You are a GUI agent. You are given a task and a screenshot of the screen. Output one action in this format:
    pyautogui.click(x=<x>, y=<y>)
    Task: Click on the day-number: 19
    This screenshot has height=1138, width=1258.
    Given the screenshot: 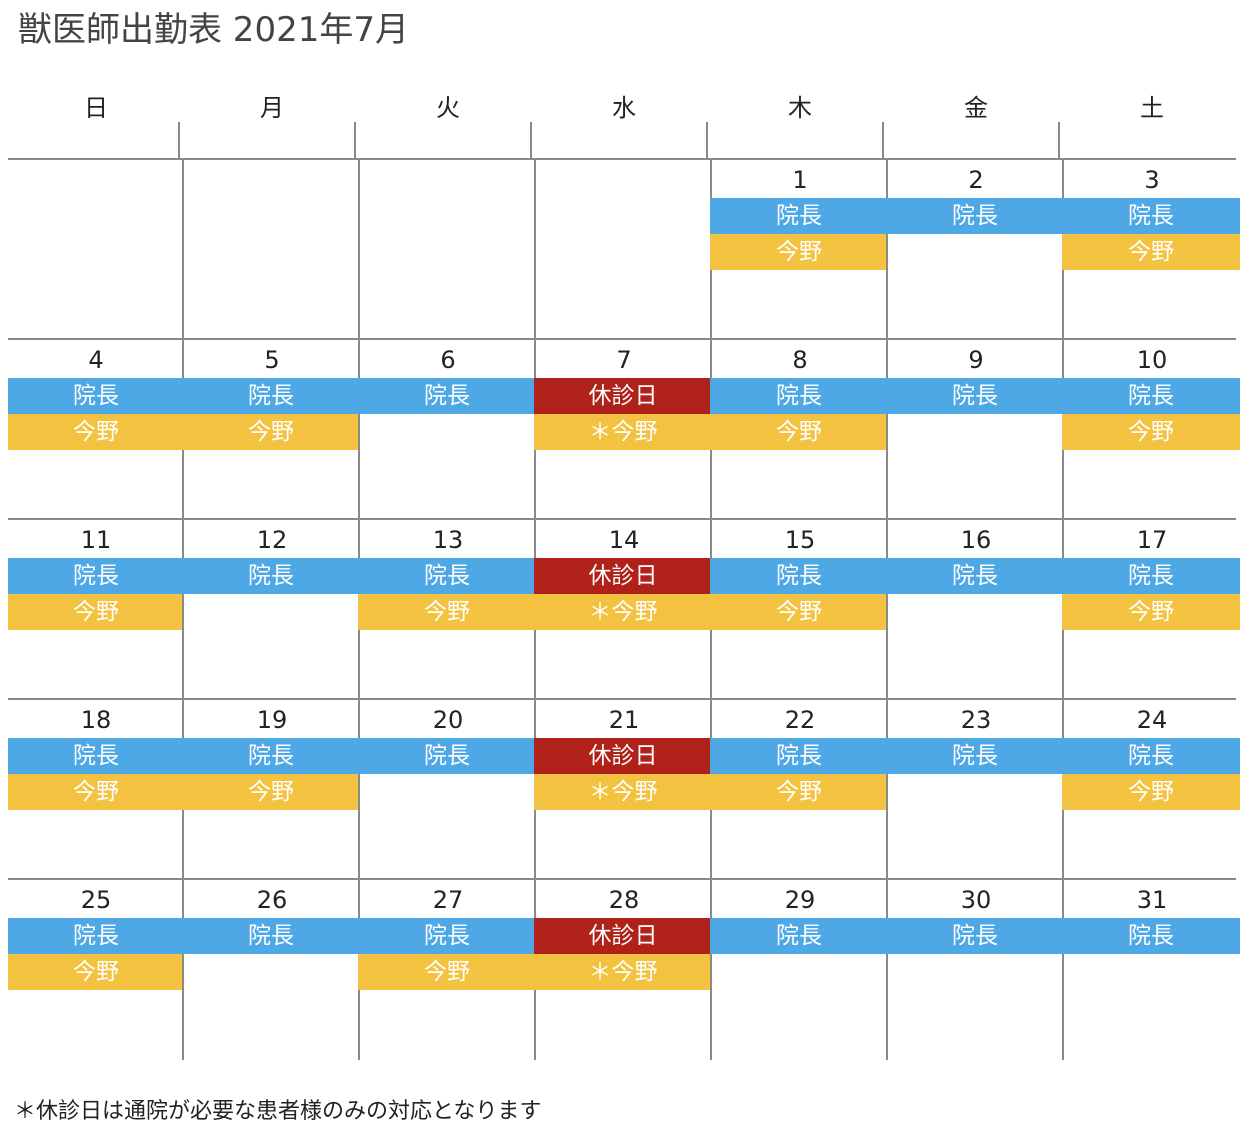 What is the action you would take?
    pyautogui.click(x=272, y=720)
    